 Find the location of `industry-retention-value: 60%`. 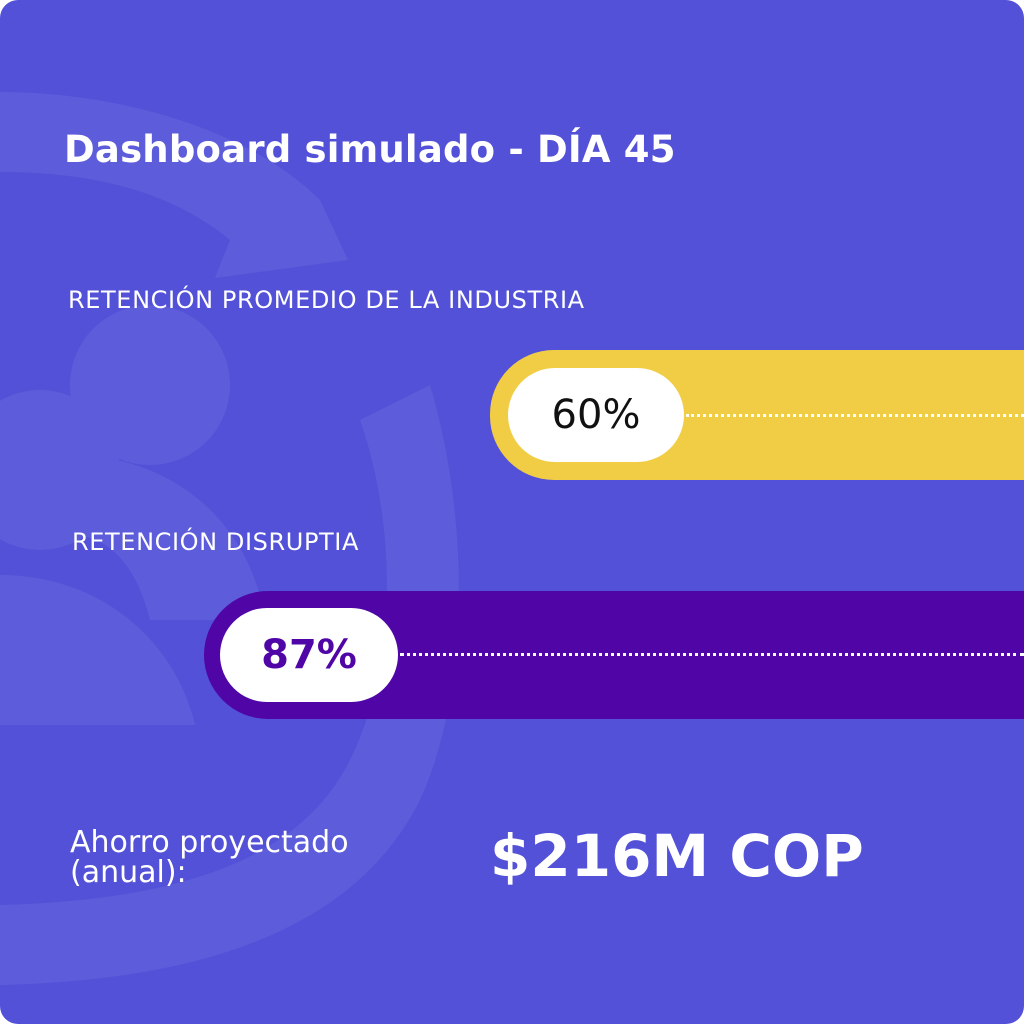

industry-retention-value: 60% is located at coordinates (596, 415).